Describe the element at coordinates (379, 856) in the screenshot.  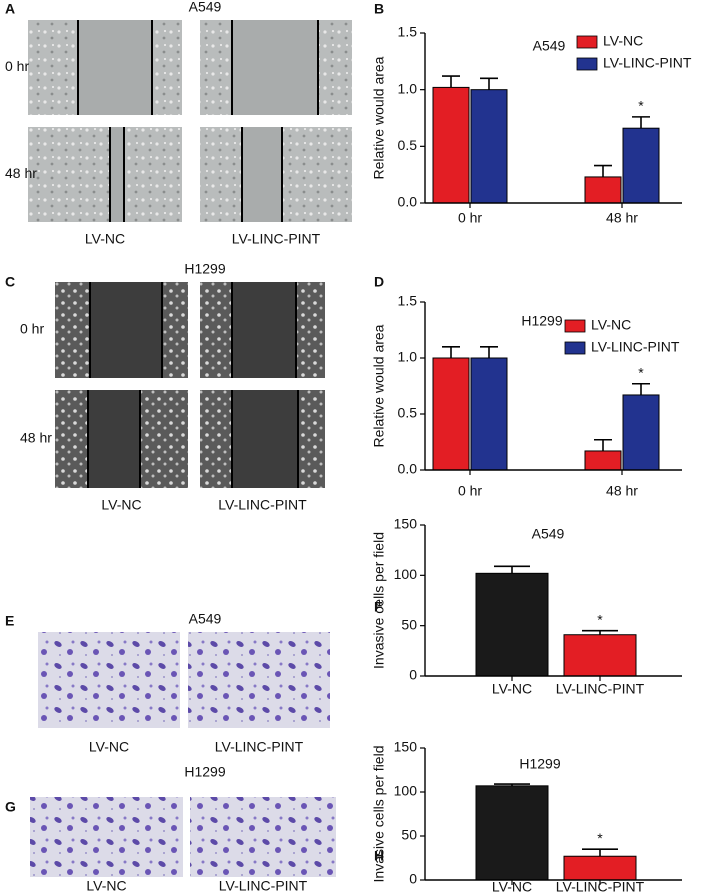
I see `panel-letter: H` at that location.